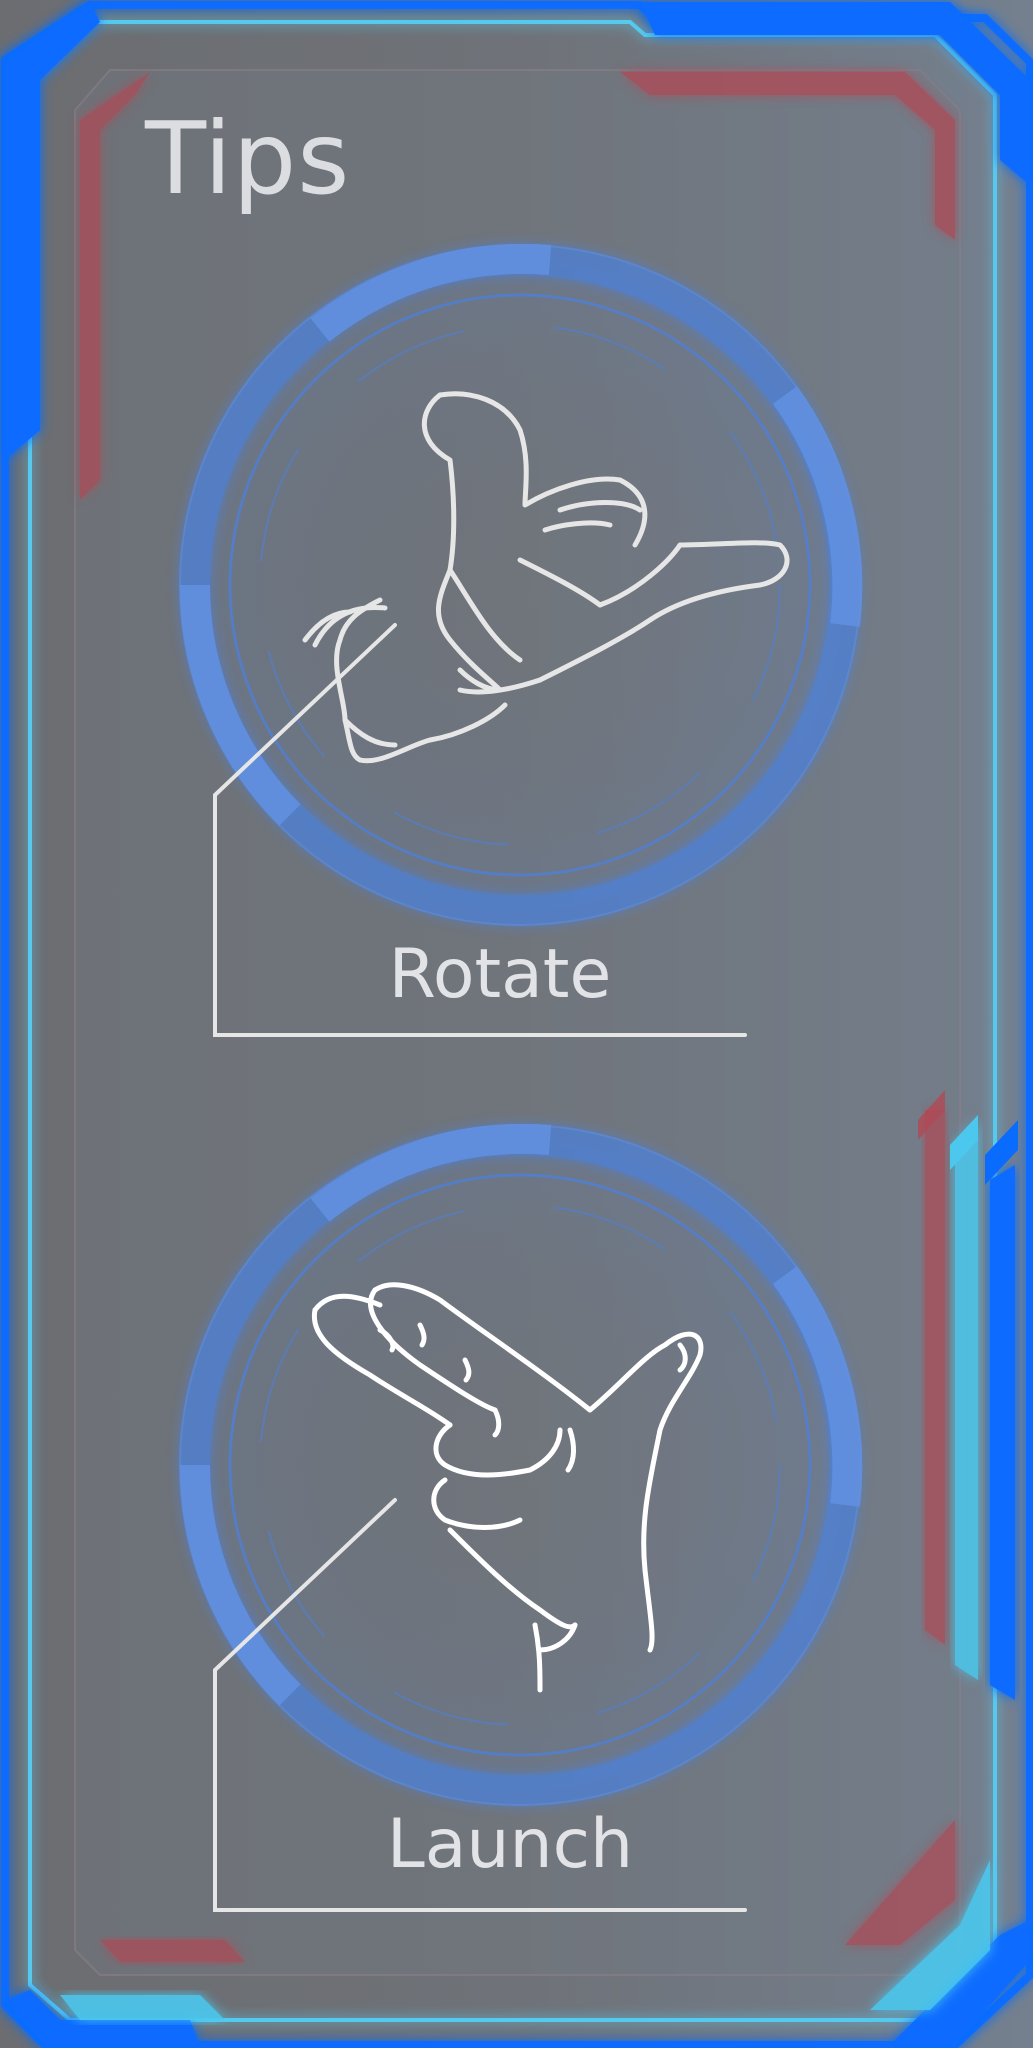 This screenshot has height=2048, width=1033. Describe the element at coordinates (142, 2007) in the screenshot. I see `corner-bottom-left-cyan` at that location.